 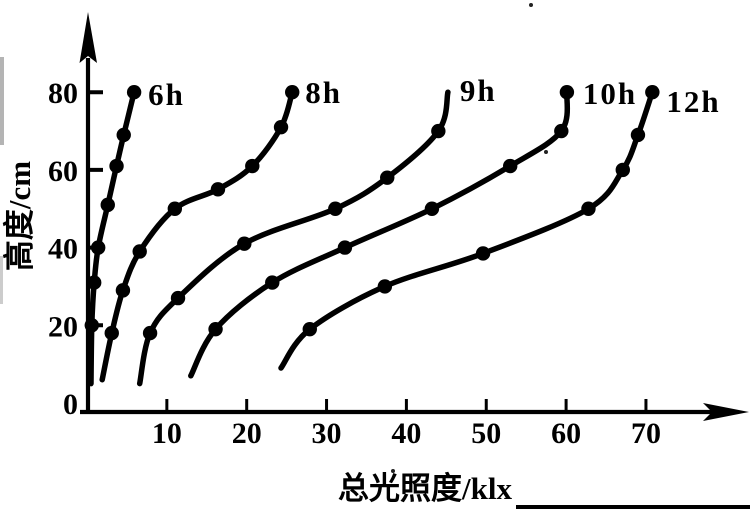 I want to click on x-tick-label: 30, so click(x=327, y=433).